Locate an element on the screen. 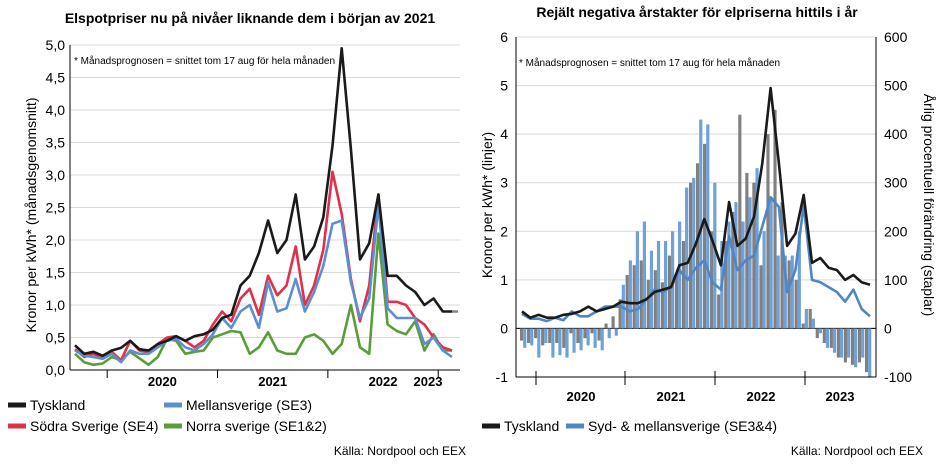 This screenshot has height=465, width=946. right-y2-tick-label: 300 is located at coordinates (896, 183).